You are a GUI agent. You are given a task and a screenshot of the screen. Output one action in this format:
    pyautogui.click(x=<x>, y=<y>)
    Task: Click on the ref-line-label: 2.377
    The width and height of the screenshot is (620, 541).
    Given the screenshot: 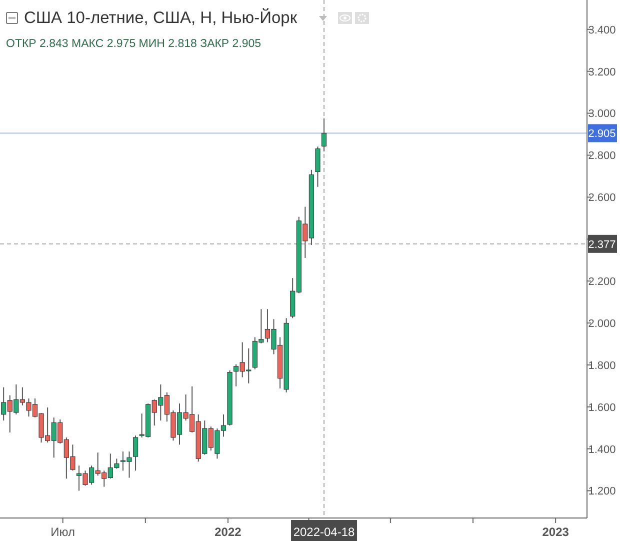 What is the action you would take?
    pyautogui.click(x=602, y=244)
    